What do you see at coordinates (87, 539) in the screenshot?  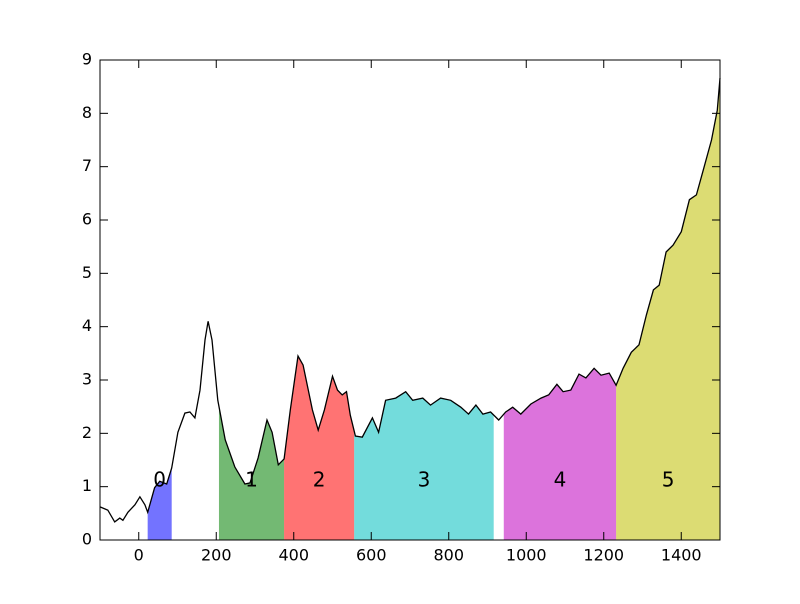 I see `y-tick-label: 0` at bounding box center [87, 539].